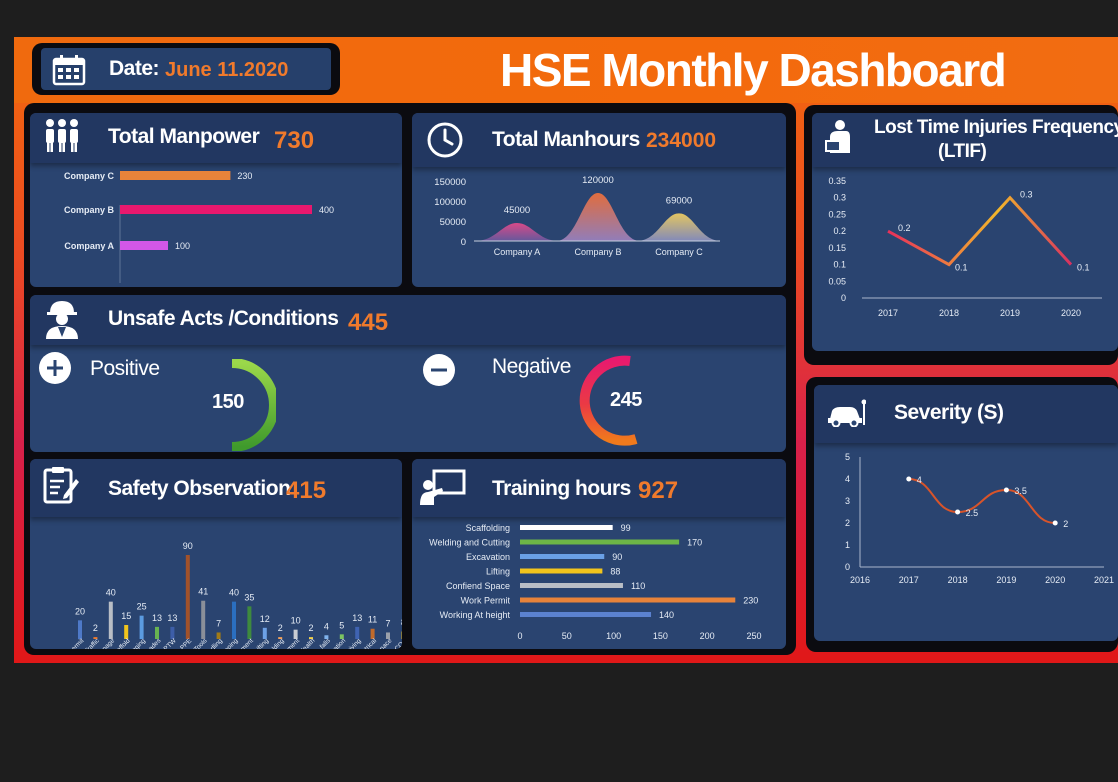 This screenshot has height=782, width=1118. Describe the element at coordinates (561, 488) in the screenshot. I see `training-title: Training hours` at that location.